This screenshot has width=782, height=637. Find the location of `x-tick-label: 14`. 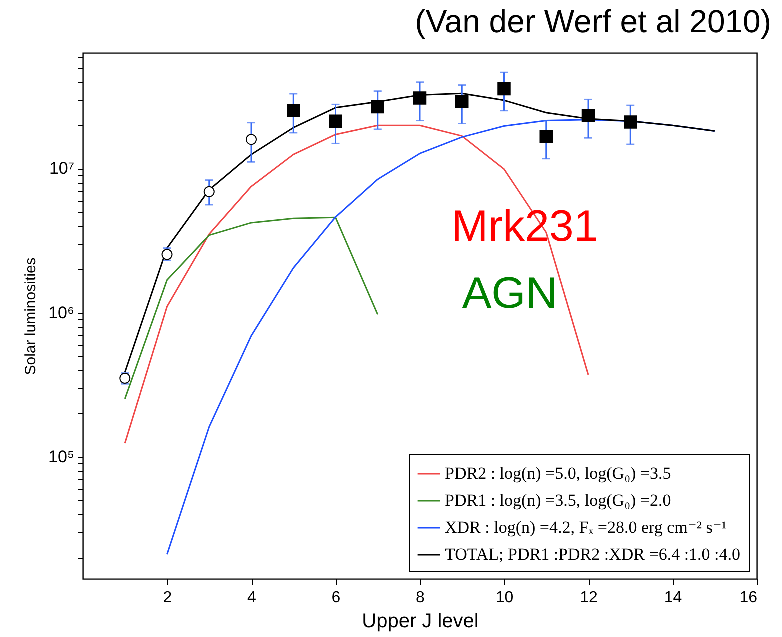

x-tick-label: 14 is located at coordinates (673, 598).